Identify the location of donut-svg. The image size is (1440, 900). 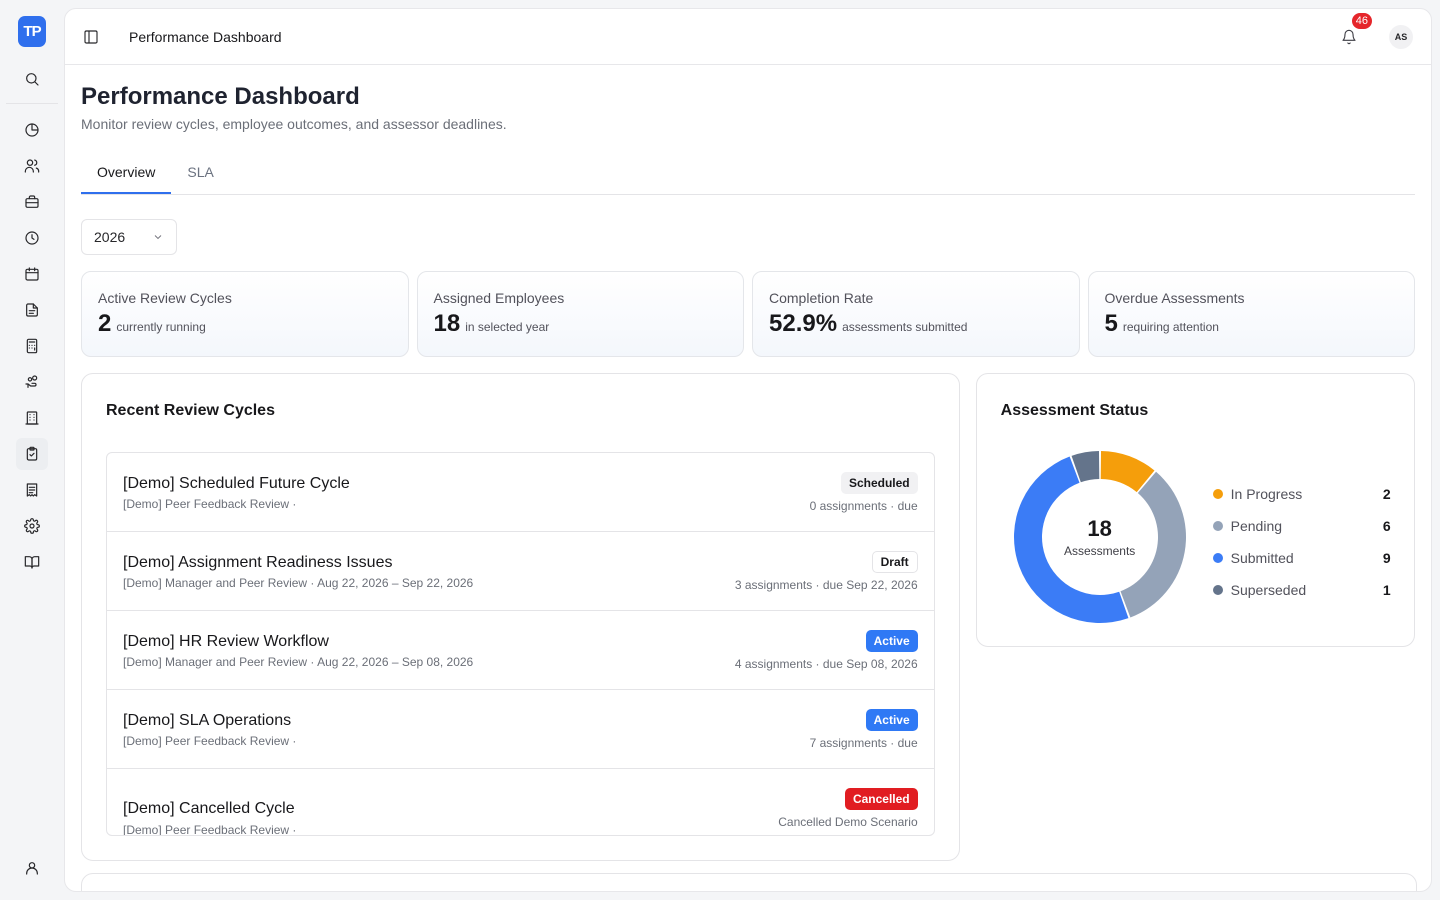
(1099, 537).